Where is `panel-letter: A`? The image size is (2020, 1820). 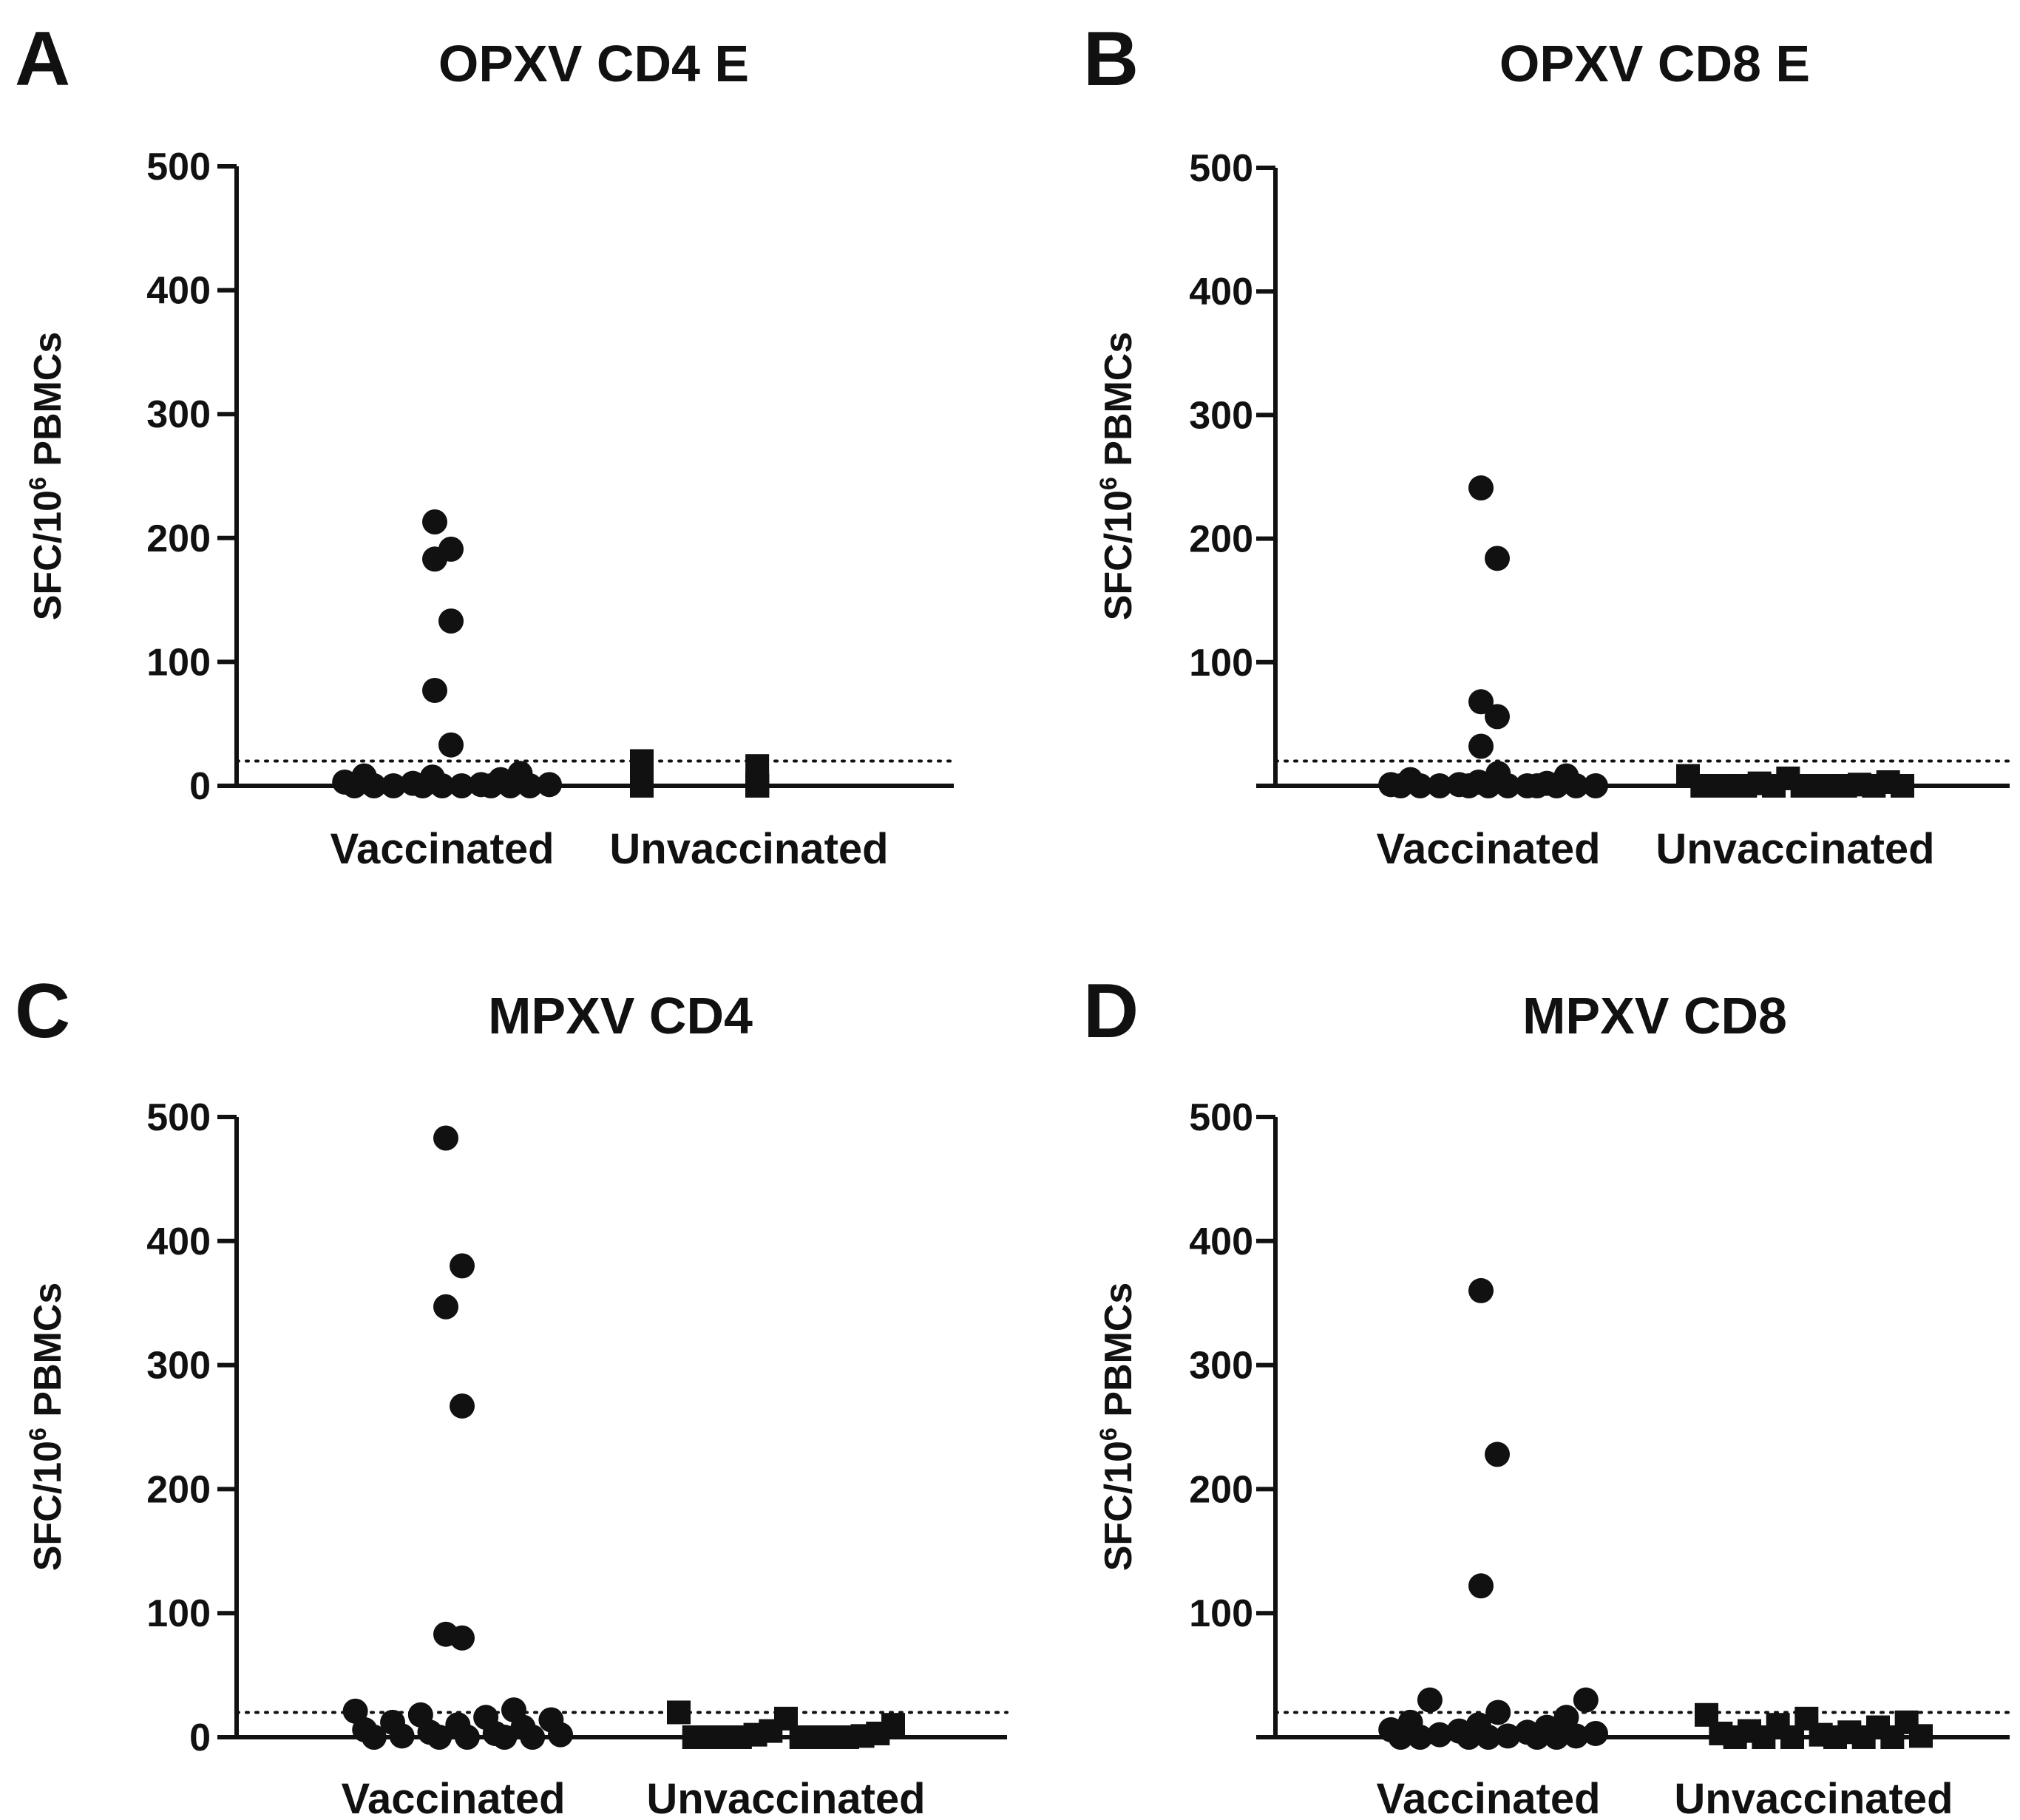
panel-letter: A is located at coordinates (43, 59).